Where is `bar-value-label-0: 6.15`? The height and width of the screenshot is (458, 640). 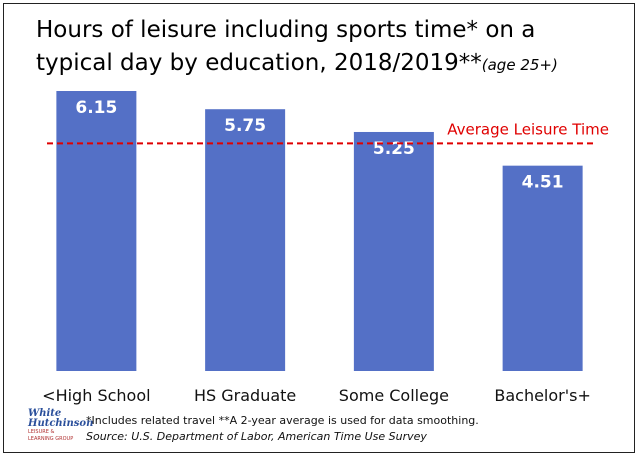
bar-value-label-0: 6.15 is located at coordinates (96, 108).